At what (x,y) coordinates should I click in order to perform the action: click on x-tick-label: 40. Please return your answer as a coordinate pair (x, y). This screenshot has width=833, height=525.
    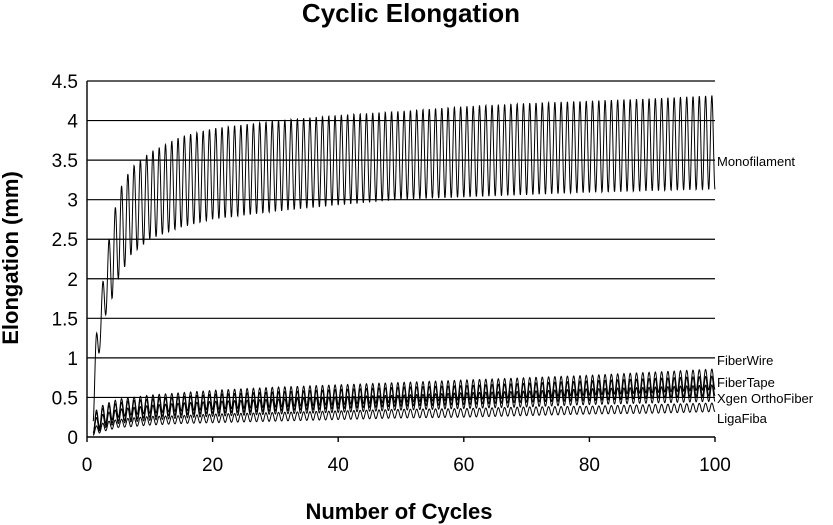
    Looking at the image, I should click on (338, 465).